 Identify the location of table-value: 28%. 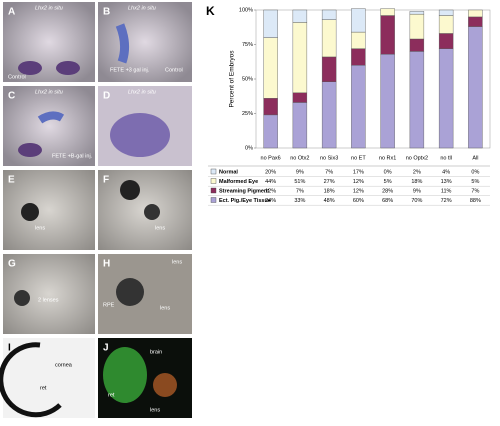
(387, 191).